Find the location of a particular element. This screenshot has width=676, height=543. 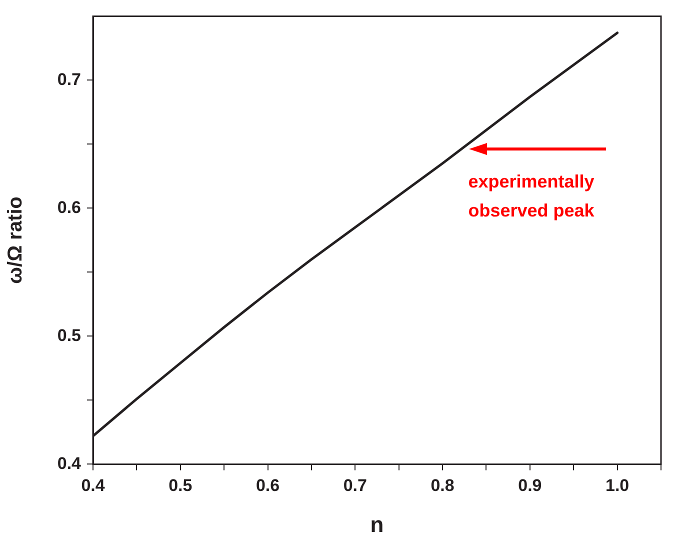

x-tick-label: 0.9 is located at coordinates (530, 486).